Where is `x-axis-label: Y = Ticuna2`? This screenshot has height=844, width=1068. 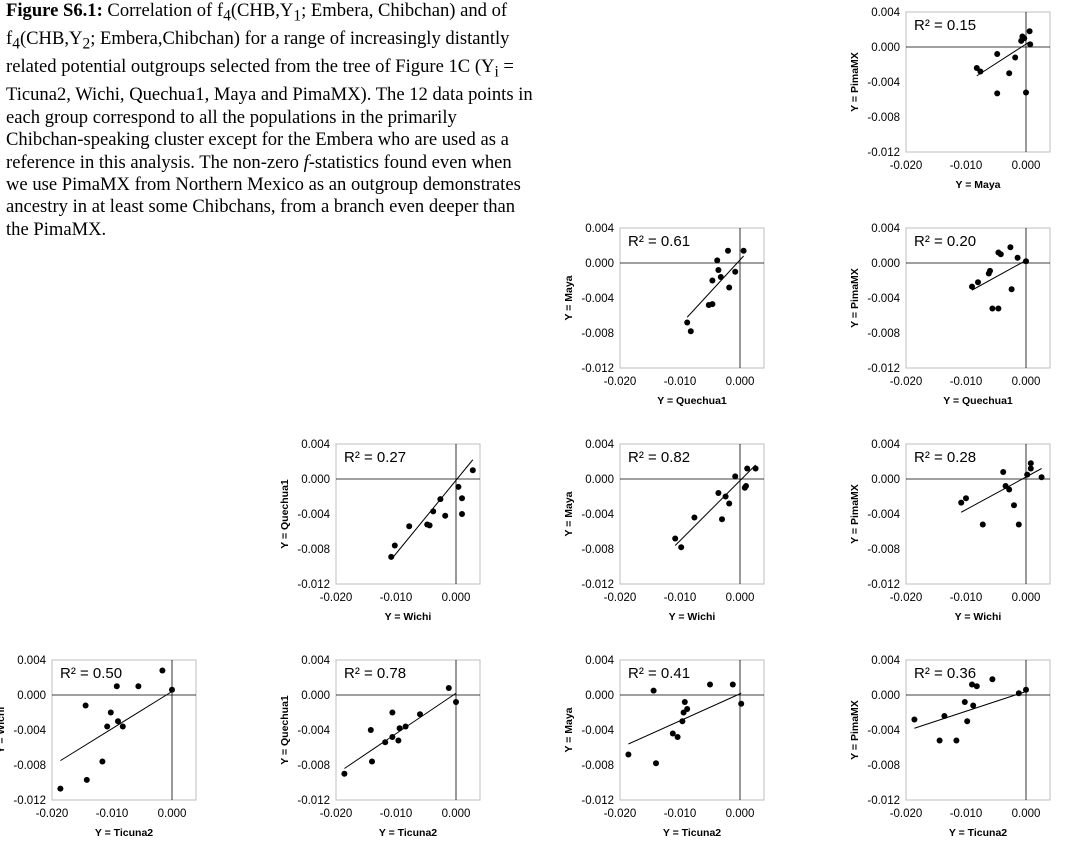
x-axis-label: Y = Ticuna2 is located at coordinates (978, 833).